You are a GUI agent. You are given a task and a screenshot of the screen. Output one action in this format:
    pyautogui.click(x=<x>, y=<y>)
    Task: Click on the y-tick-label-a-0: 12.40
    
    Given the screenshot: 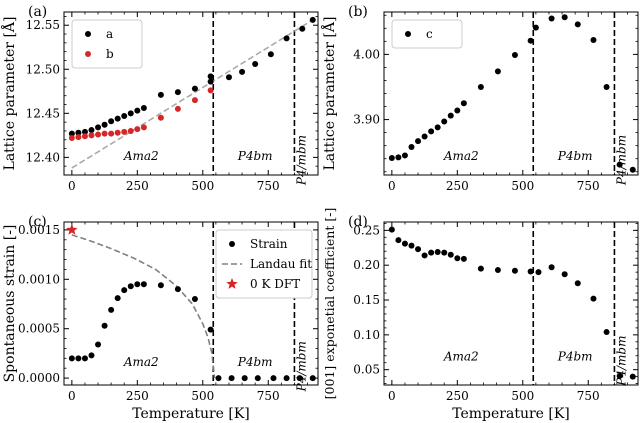 What is the action you would take?
    pyautogui.click(x=43, y=157)
    